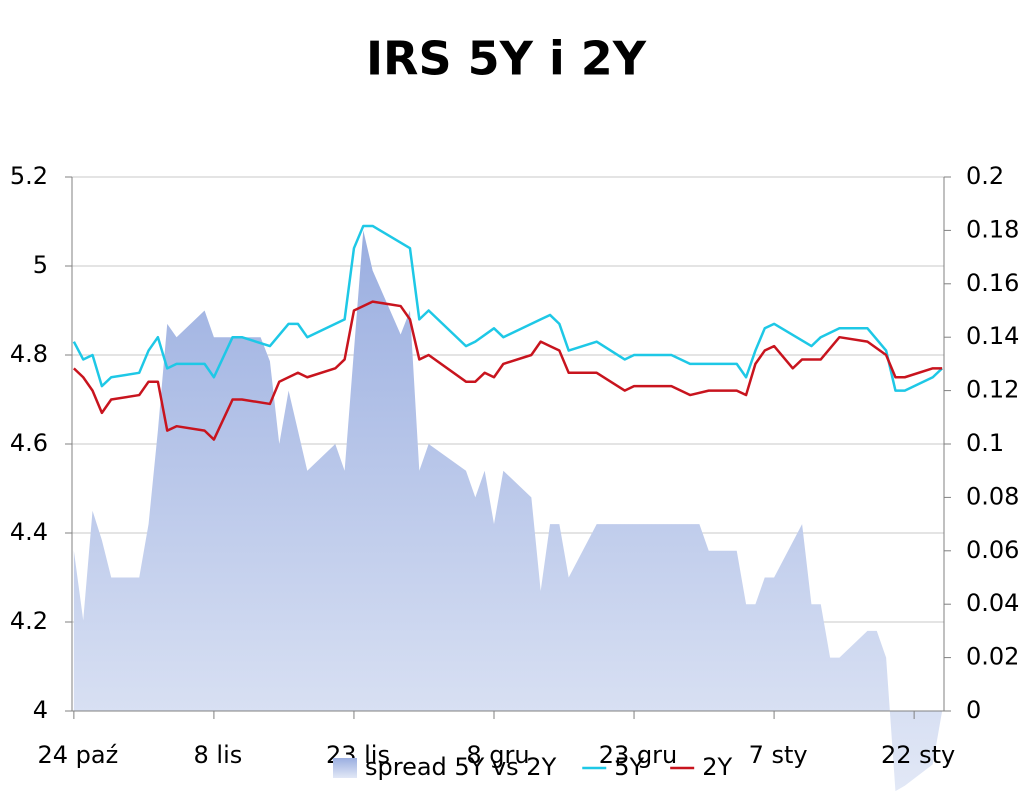 Image resolution: width=1024 pixels, height=791 pixels. Describe the element at coordinates (992, 390) in the screenshot. I see `y2-tick-label: 0.12` at that location.